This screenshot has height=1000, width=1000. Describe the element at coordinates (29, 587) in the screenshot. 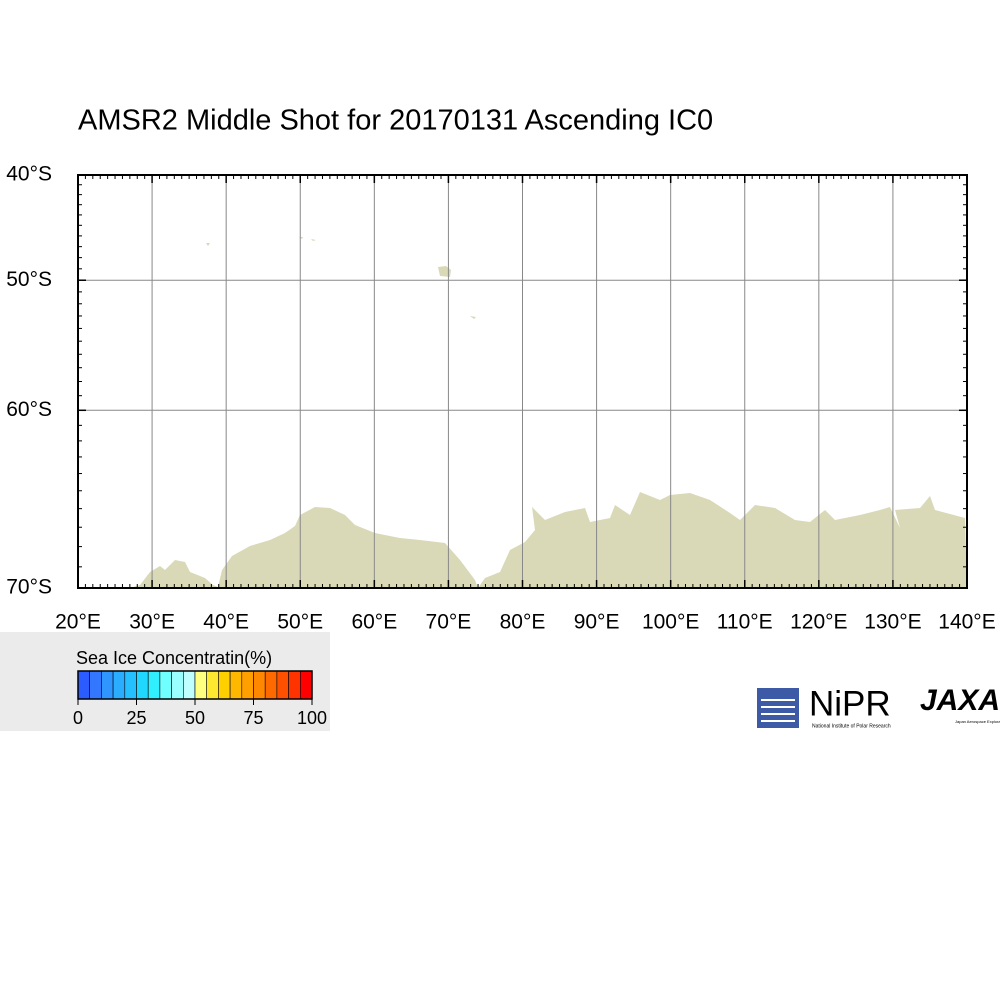

I see `y-tick-label: 70°S` at that location.